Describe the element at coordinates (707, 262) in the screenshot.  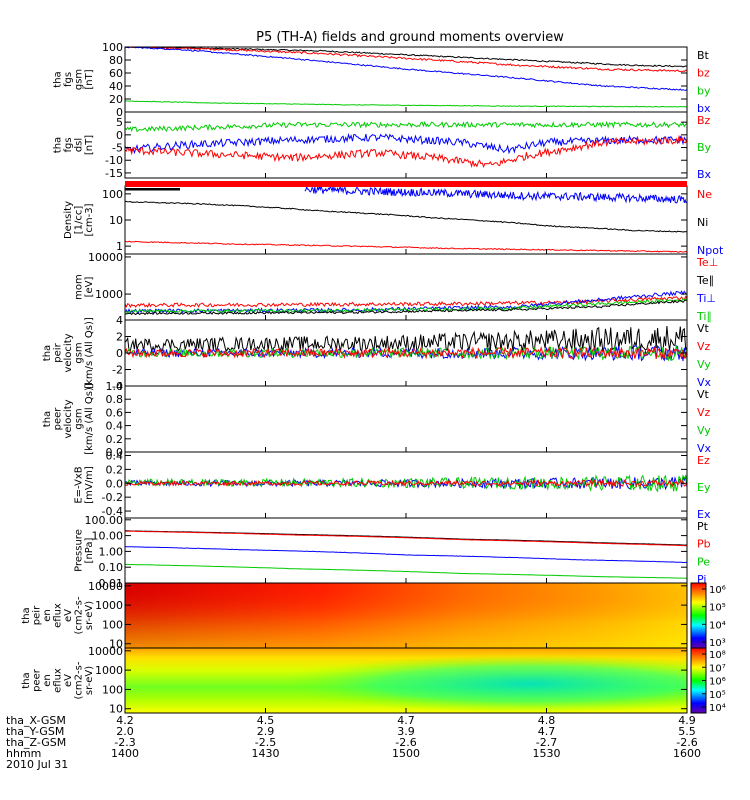
I see `legend-entry: Te⊥` at that location.